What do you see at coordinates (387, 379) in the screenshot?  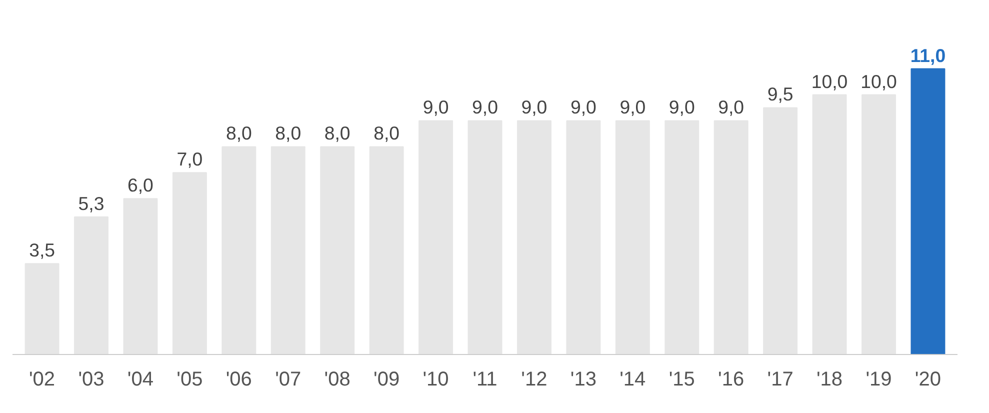 I see `x-tick-label: '09` at bounding box center [387, 379].